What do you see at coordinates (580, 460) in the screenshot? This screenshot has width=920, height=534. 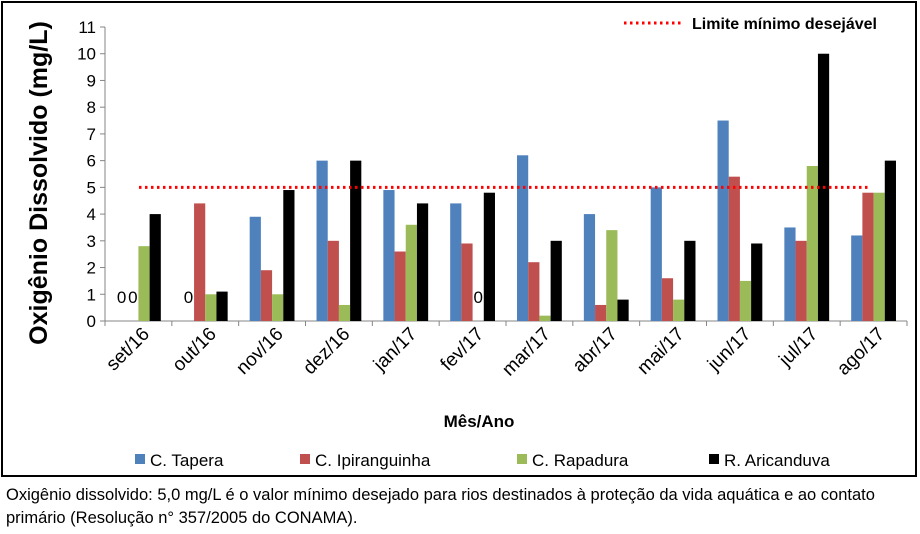 I see `legend-label: C. Rapadura` at bounding box center [580, 460].